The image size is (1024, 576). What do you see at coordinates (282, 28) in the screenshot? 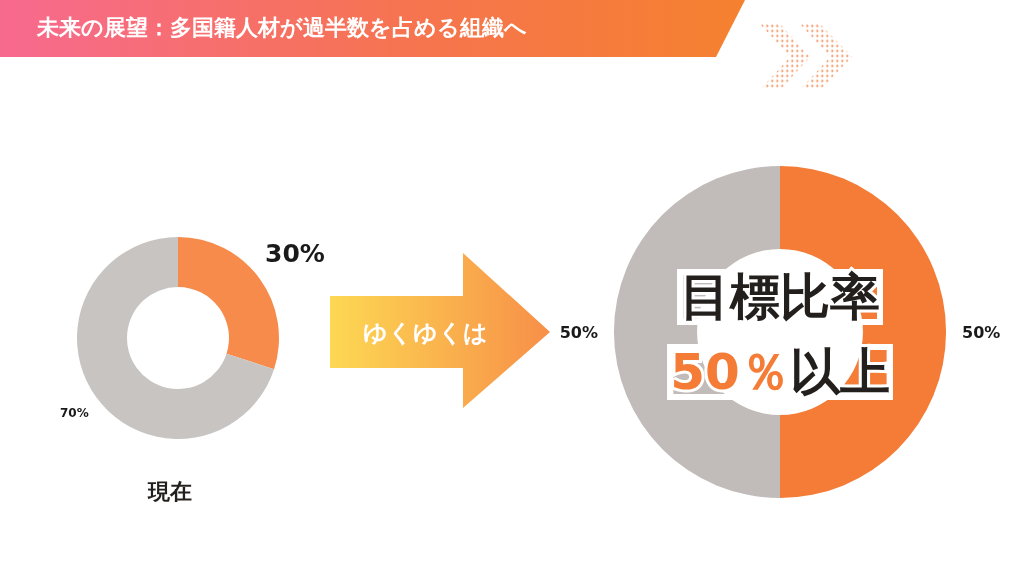
I see `chart-title: 未来の展望：多国籍人材が過半数を占める組織へ` at bounding box center [282, 28].